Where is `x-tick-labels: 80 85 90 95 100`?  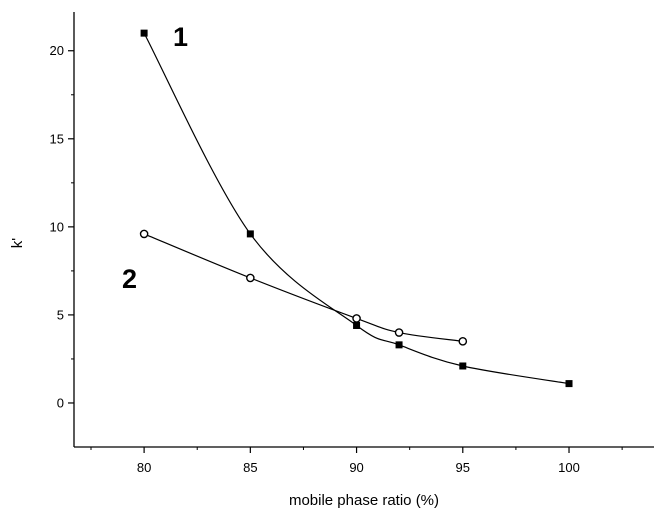
x-tick-labels: 80 85 90 95 100 is located at coordinates (358, 467).